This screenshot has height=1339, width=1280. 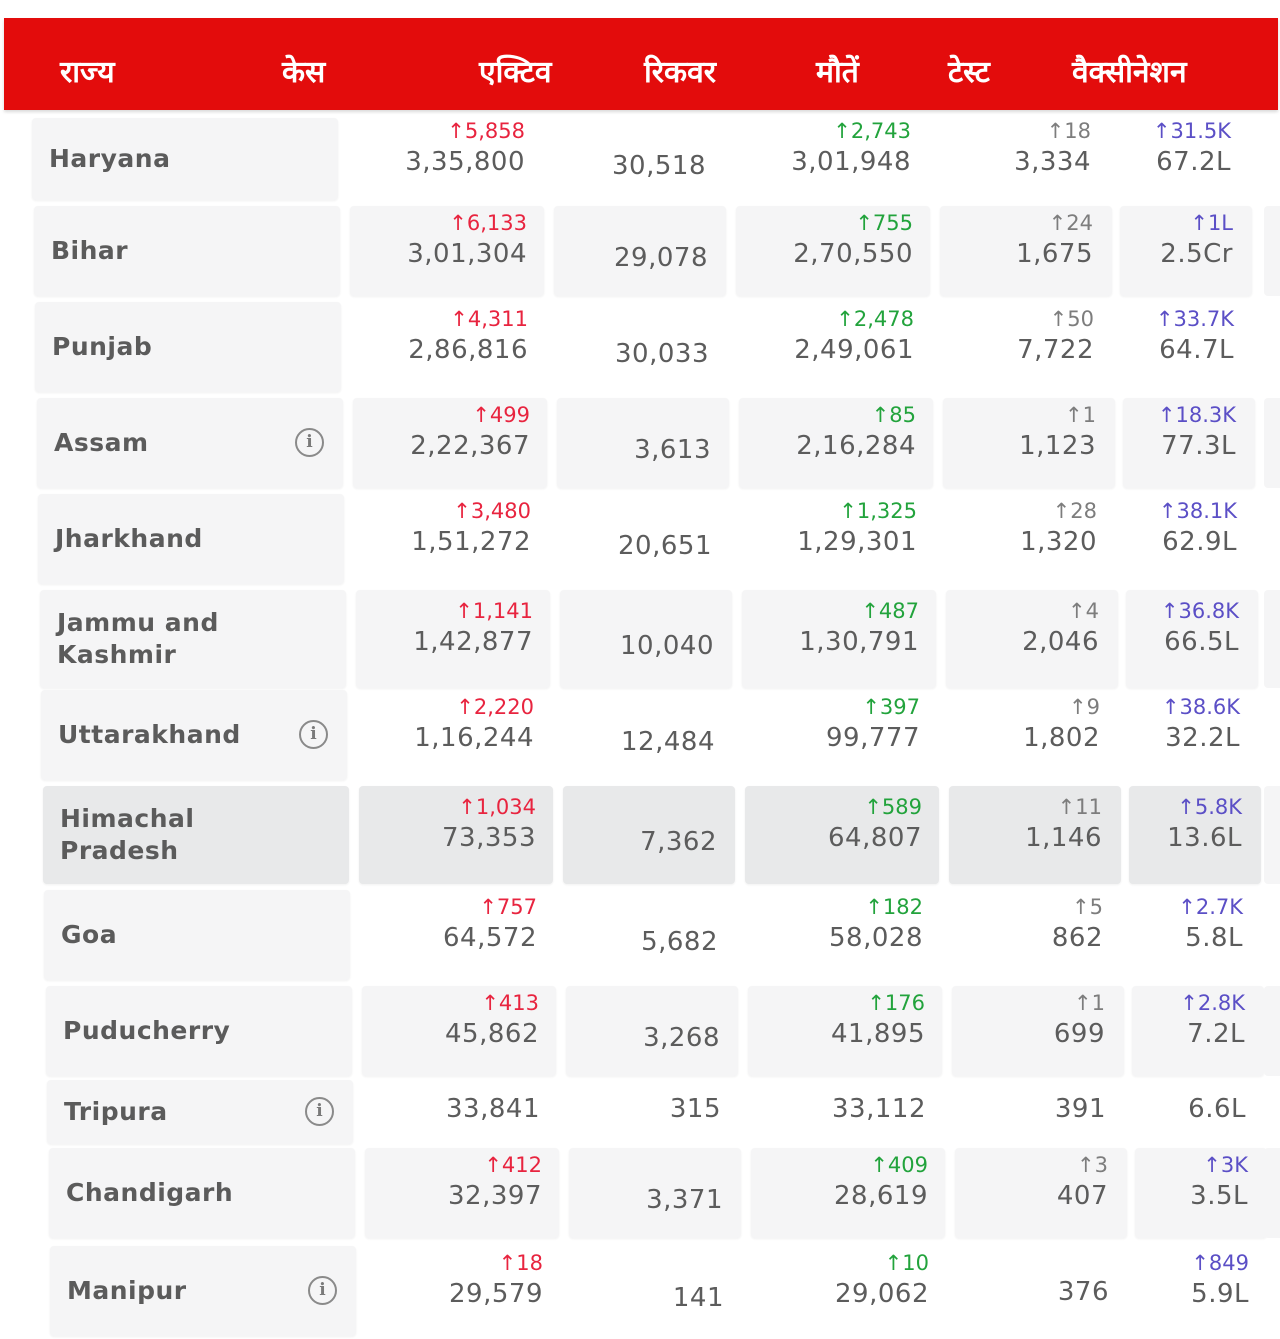 What do you see at coordinates (969, 72) in the screenshot?
I see `header-tests: टेस्ट` at bounding box center [969, 72].